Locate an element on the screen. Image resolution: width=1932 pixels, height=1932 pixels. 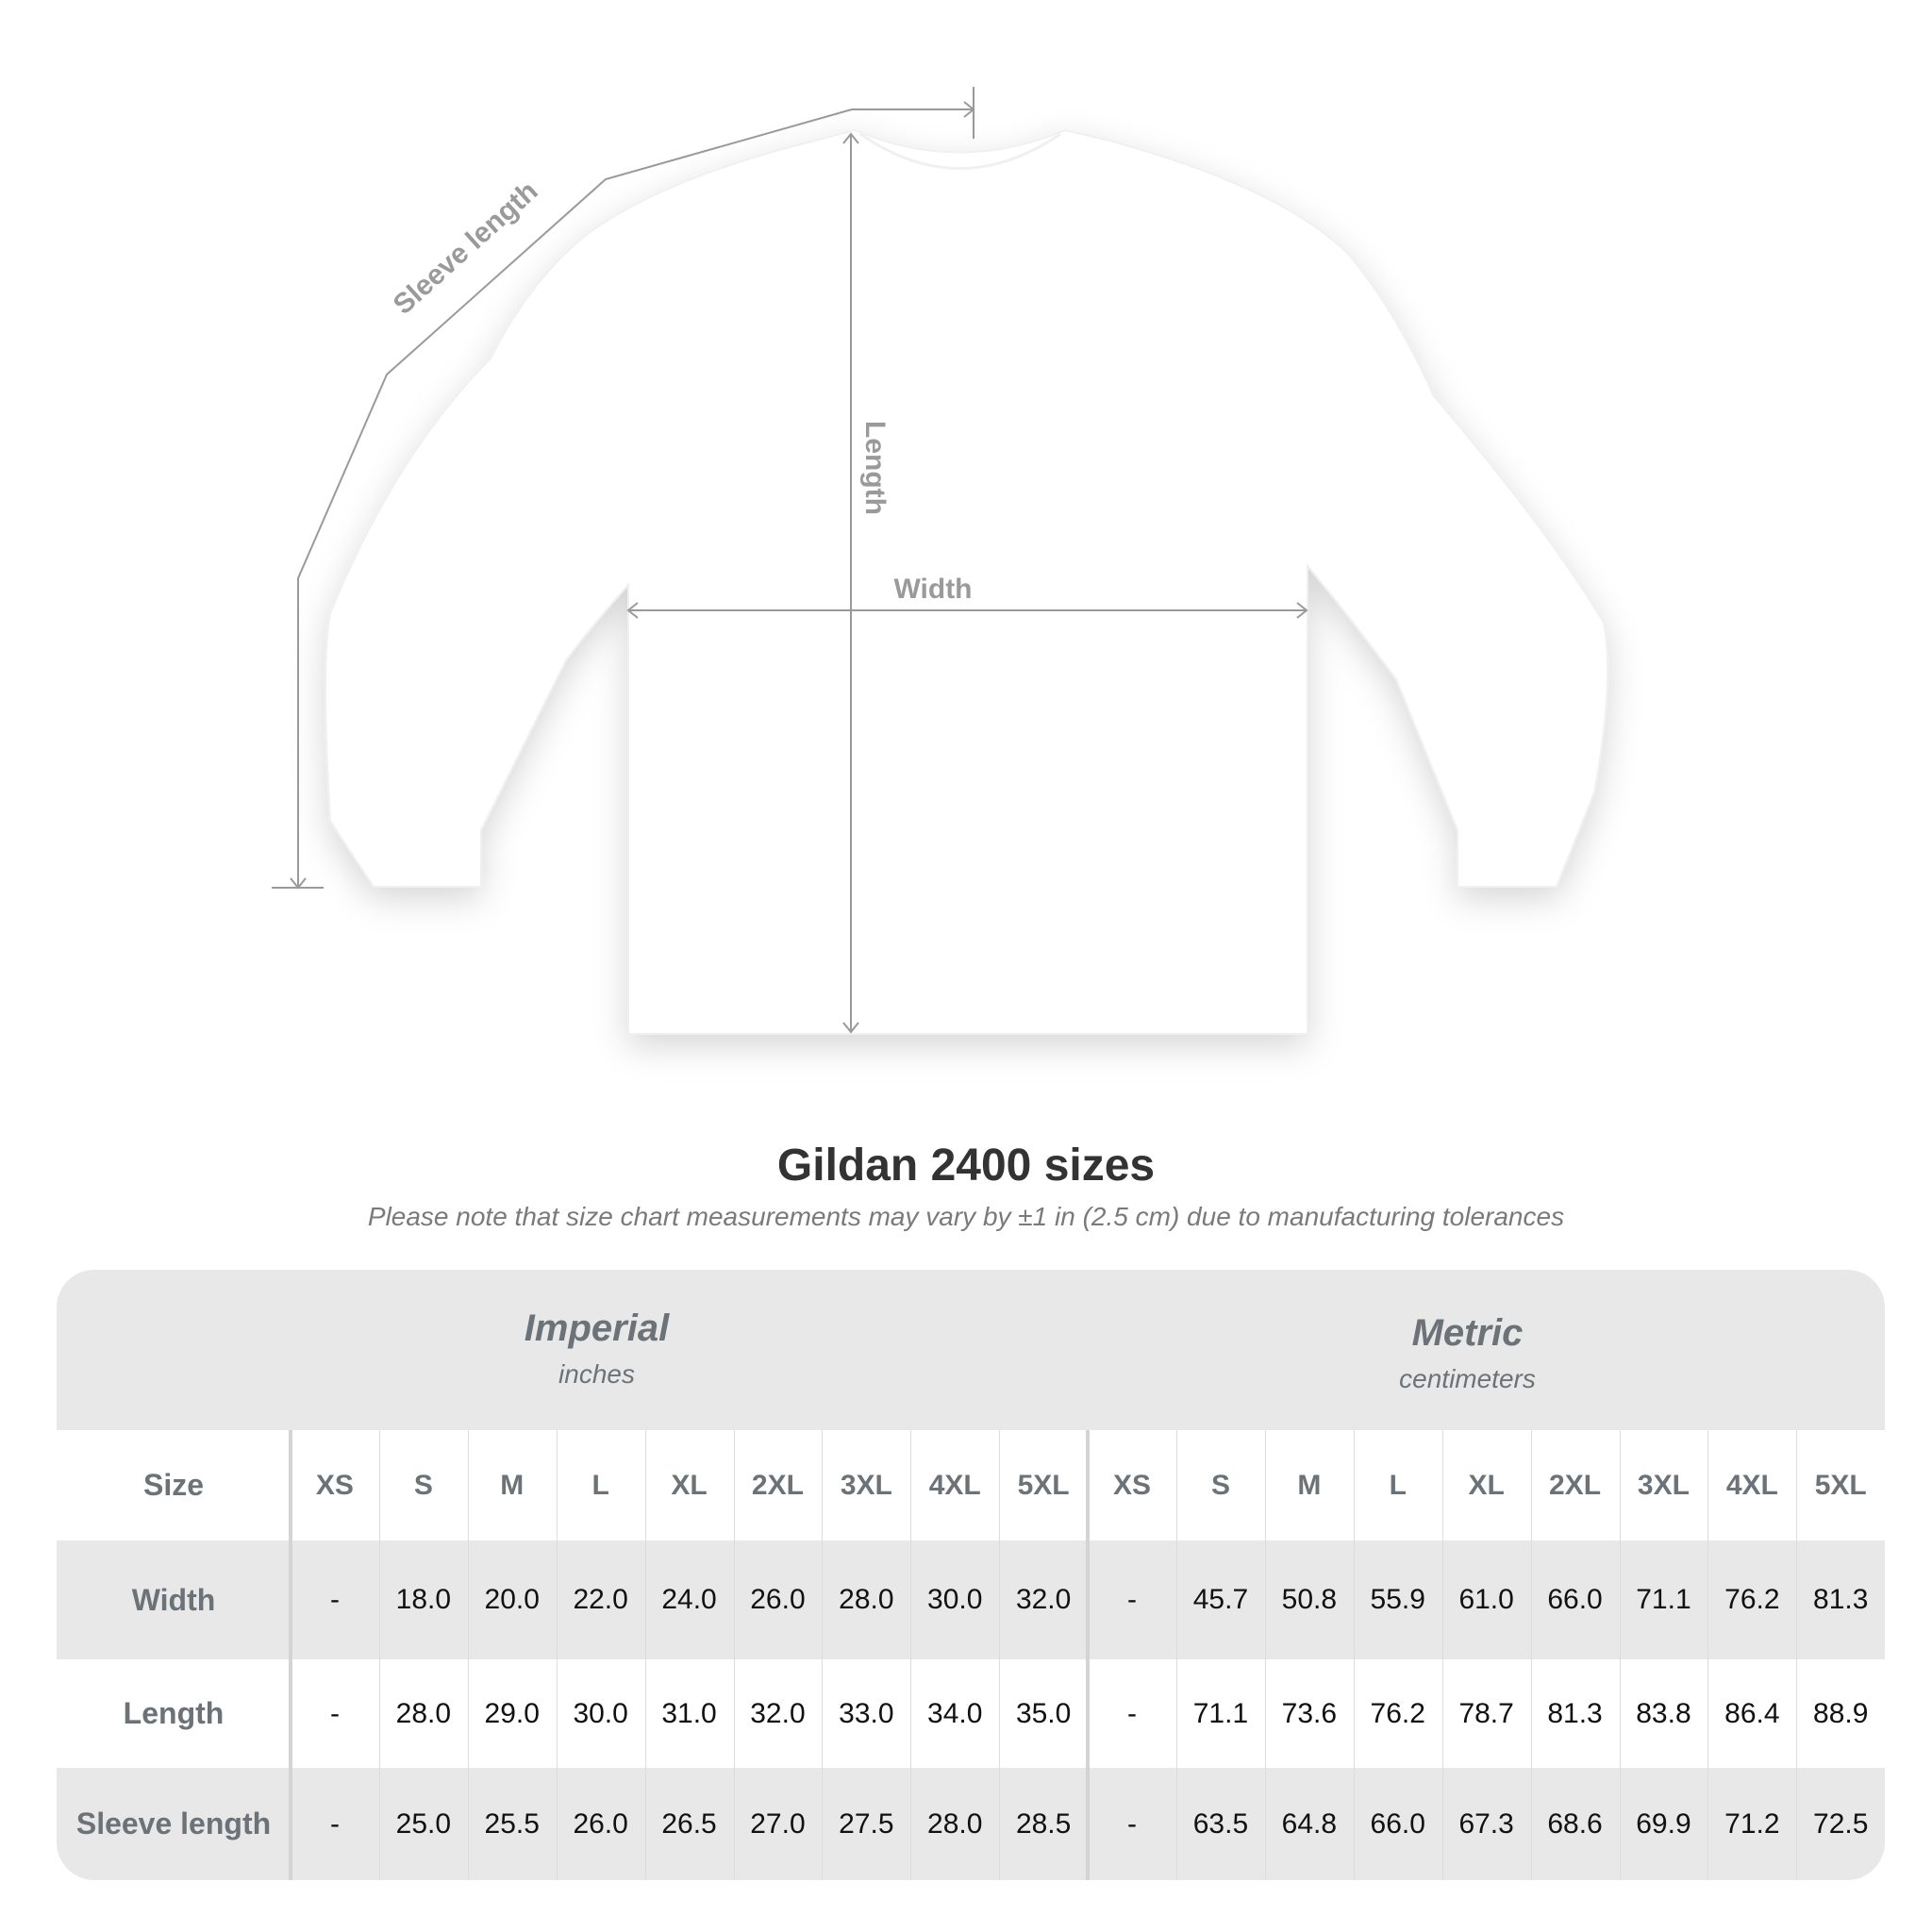
size-header: Size is located at coordinates (174, 1485).